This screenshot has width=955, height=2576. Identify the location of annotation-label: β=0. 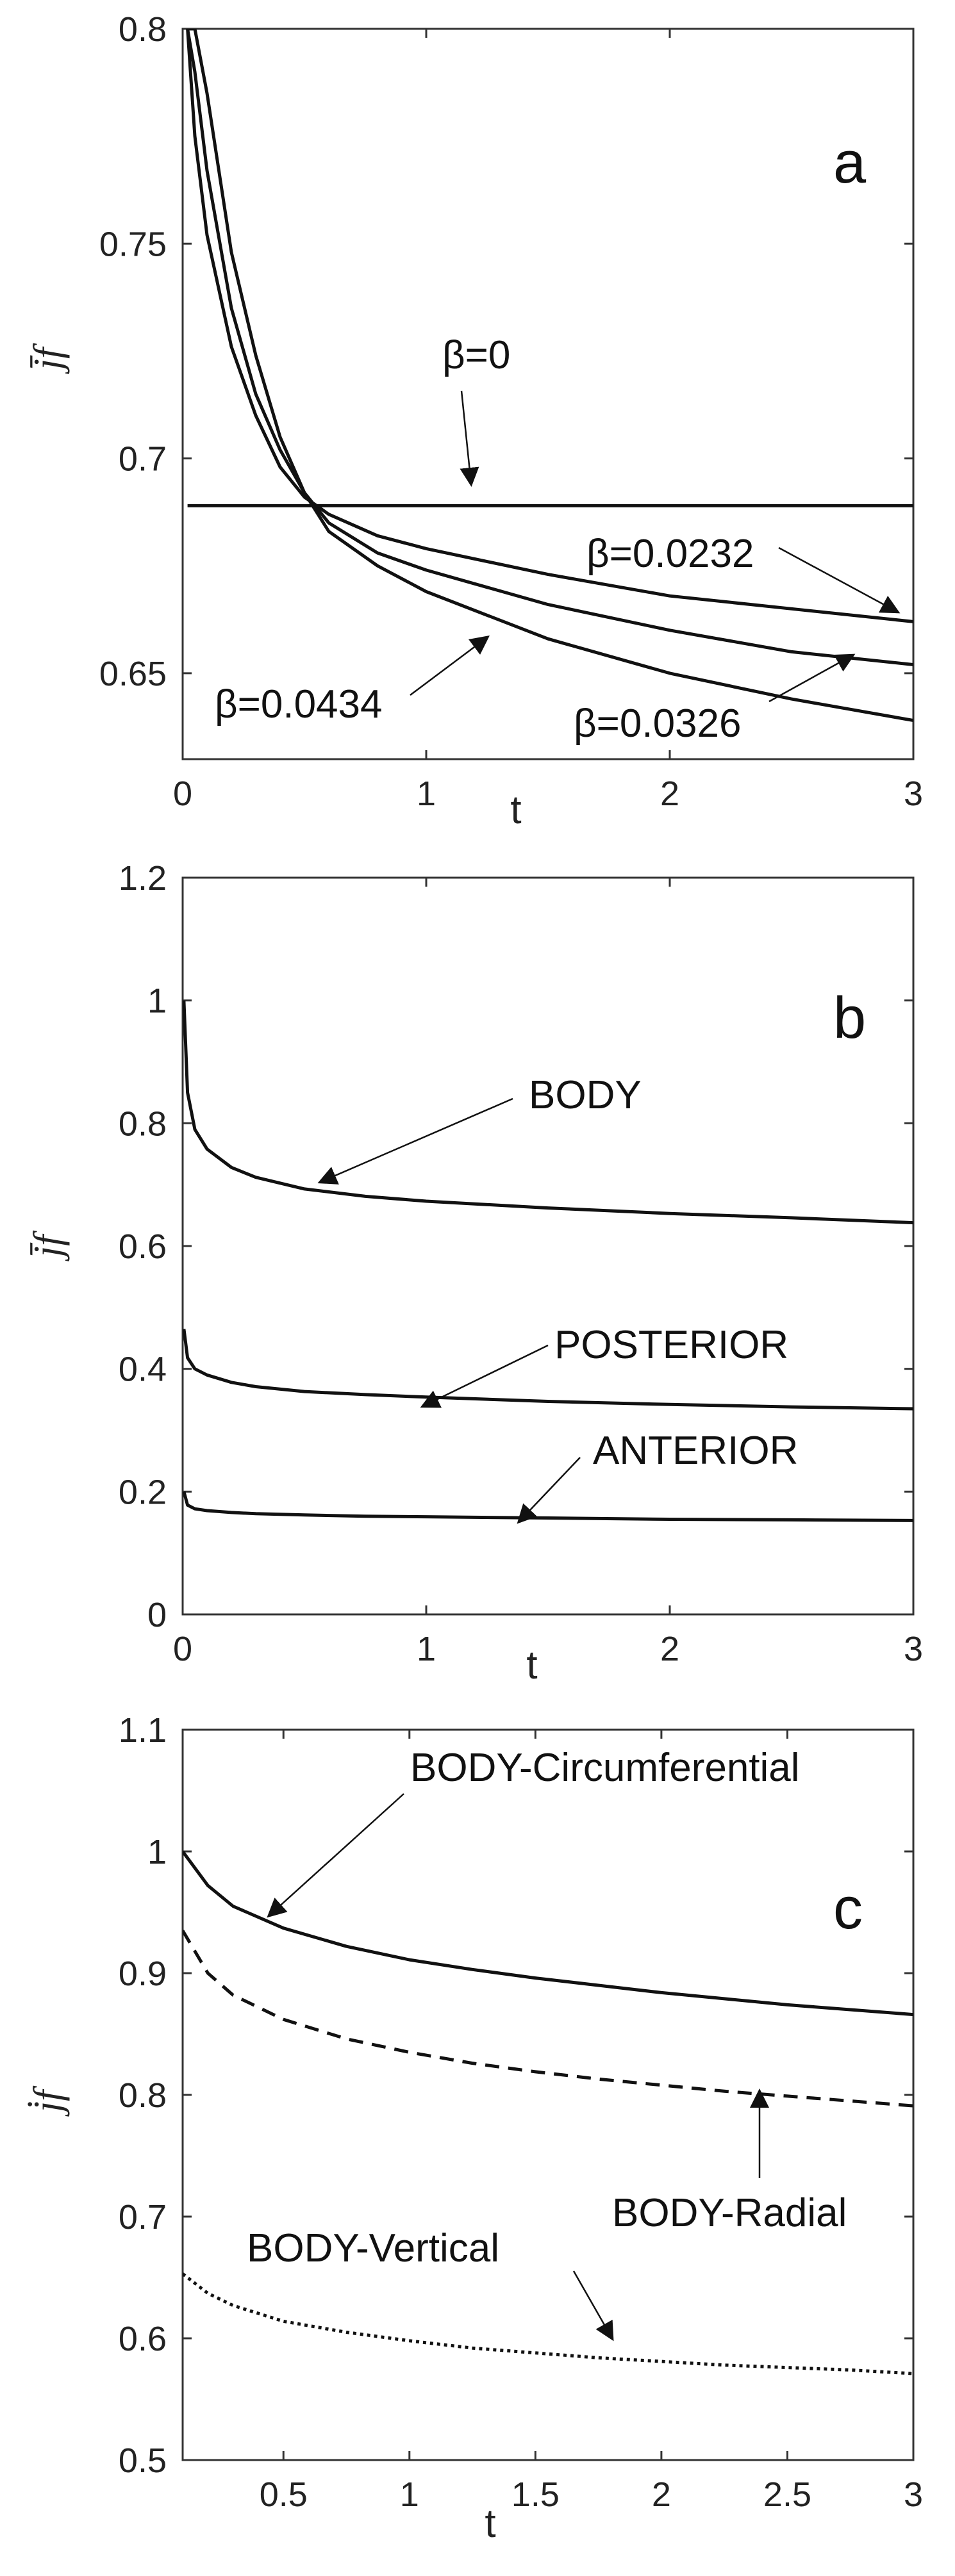
(476, 355).